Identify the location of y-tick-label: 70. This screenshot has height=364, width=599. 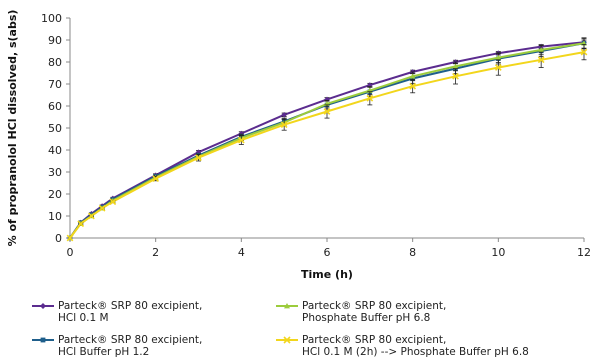
(55, 84).